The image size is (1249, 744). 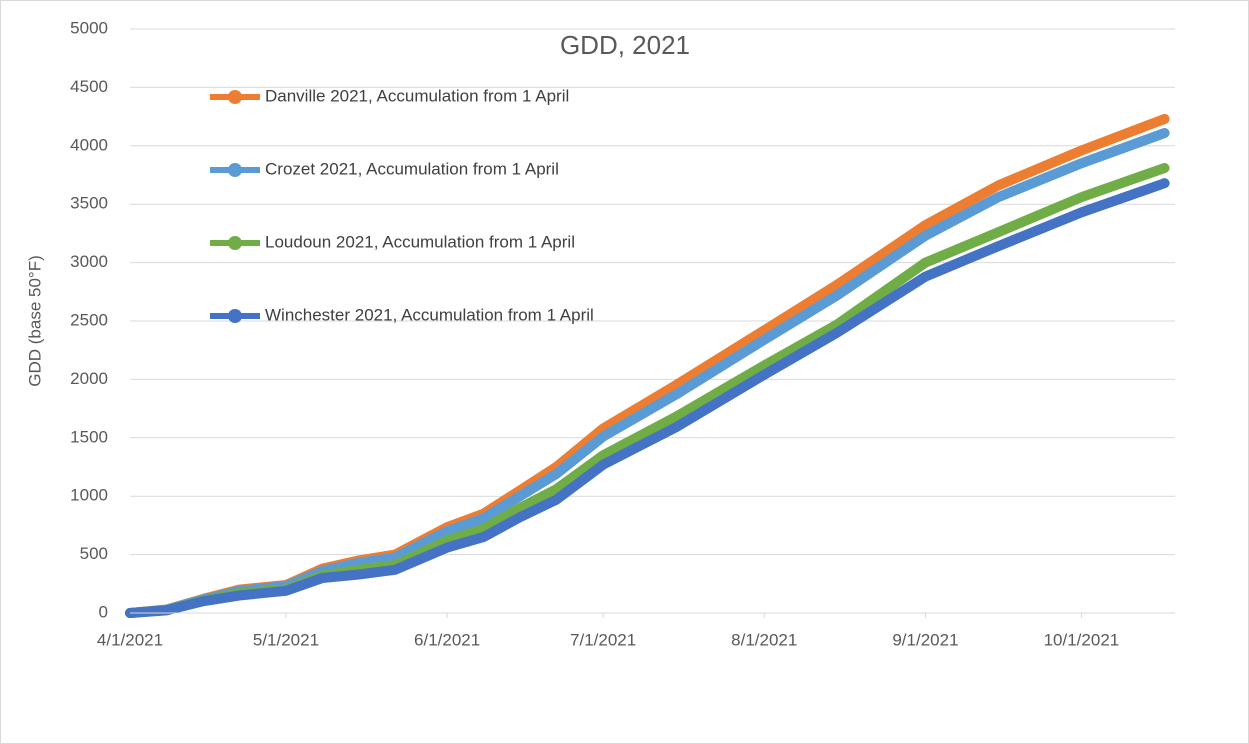 What do you see at coordinates (625, 45) in the screenshot?
I see `chart-title: GDD, 2021` at bounding box center [625, 45].